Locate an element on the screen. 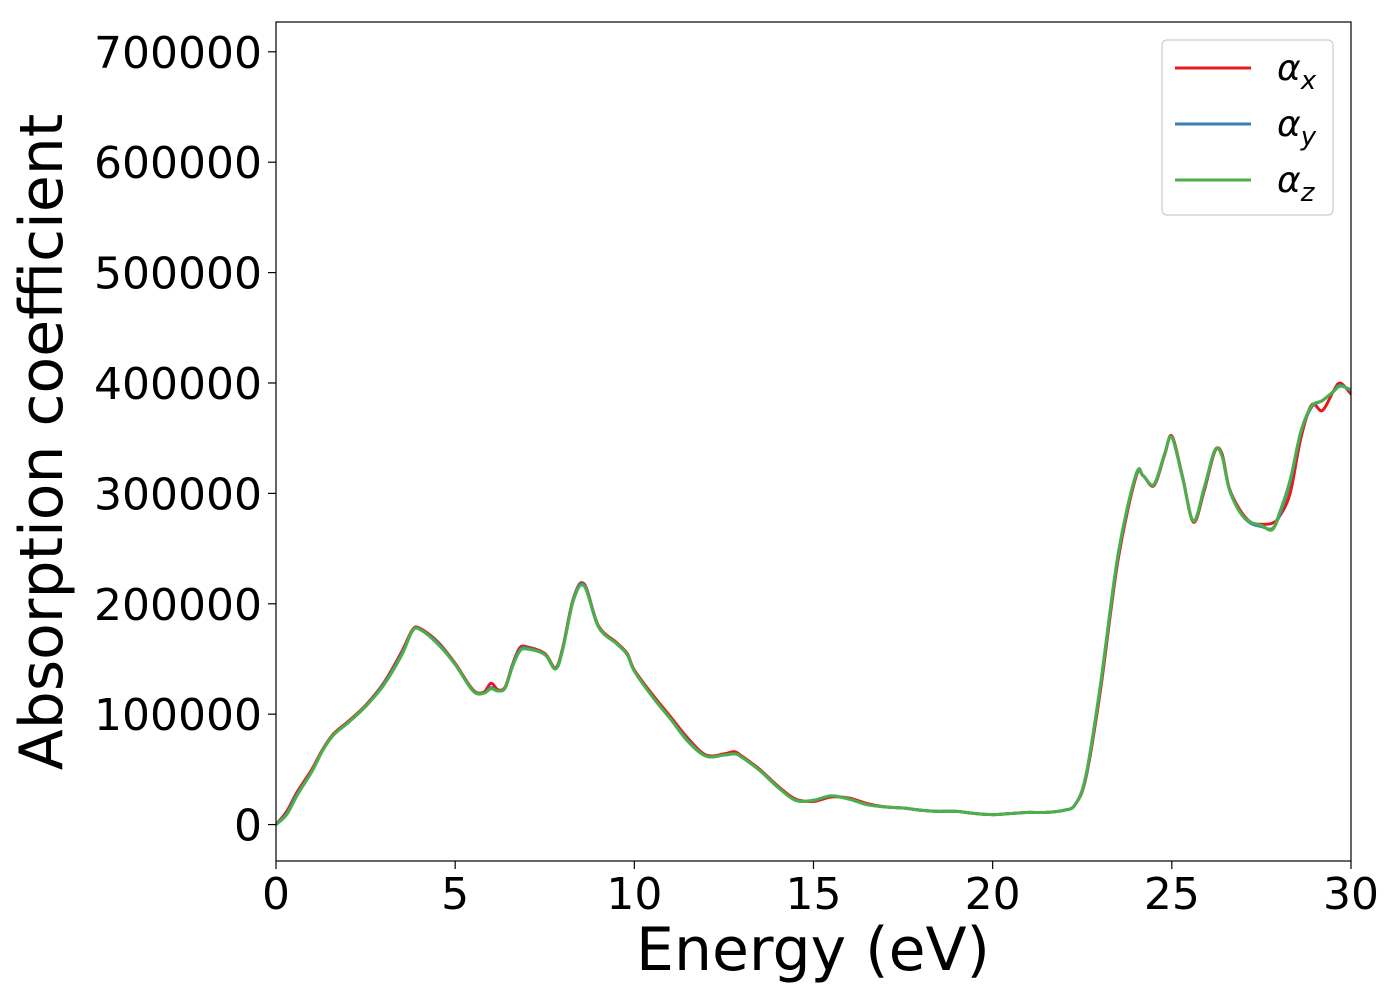  y-tick-label: 200000 is located at coordinates (178, 605).